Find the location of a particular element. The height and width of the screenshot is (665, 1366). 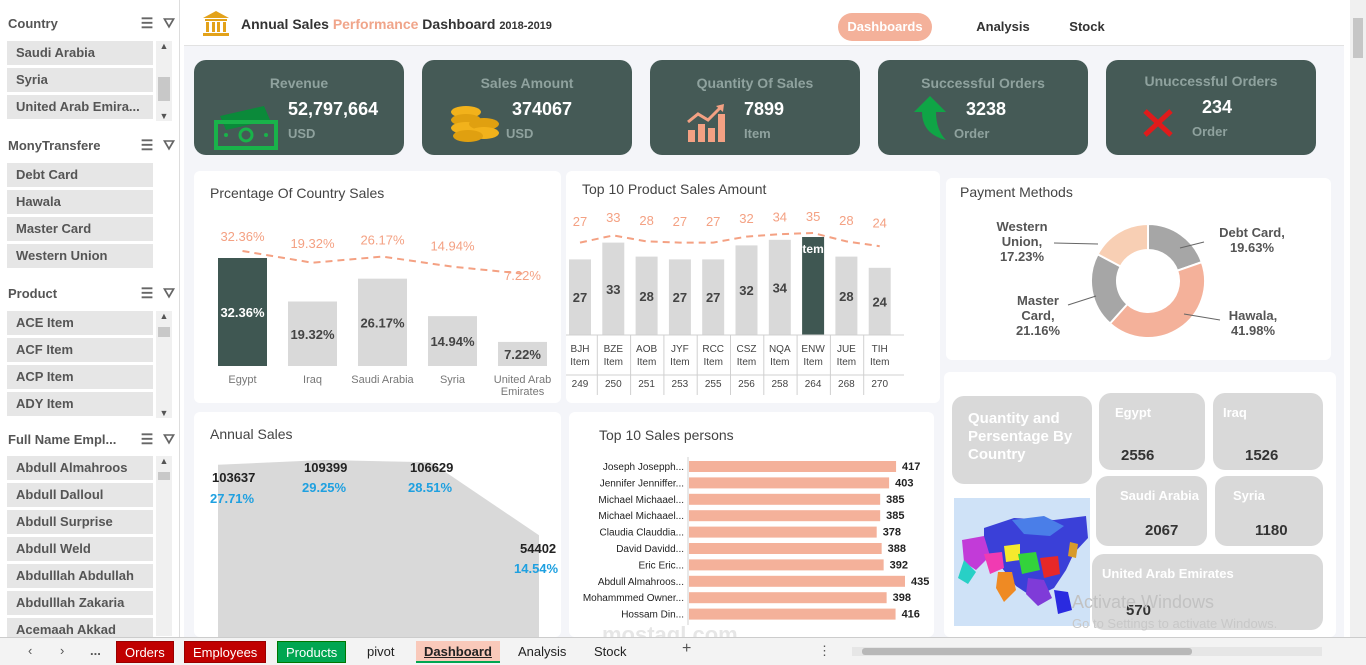

tab-pivot: pivot is located at coordinates (381, 651).